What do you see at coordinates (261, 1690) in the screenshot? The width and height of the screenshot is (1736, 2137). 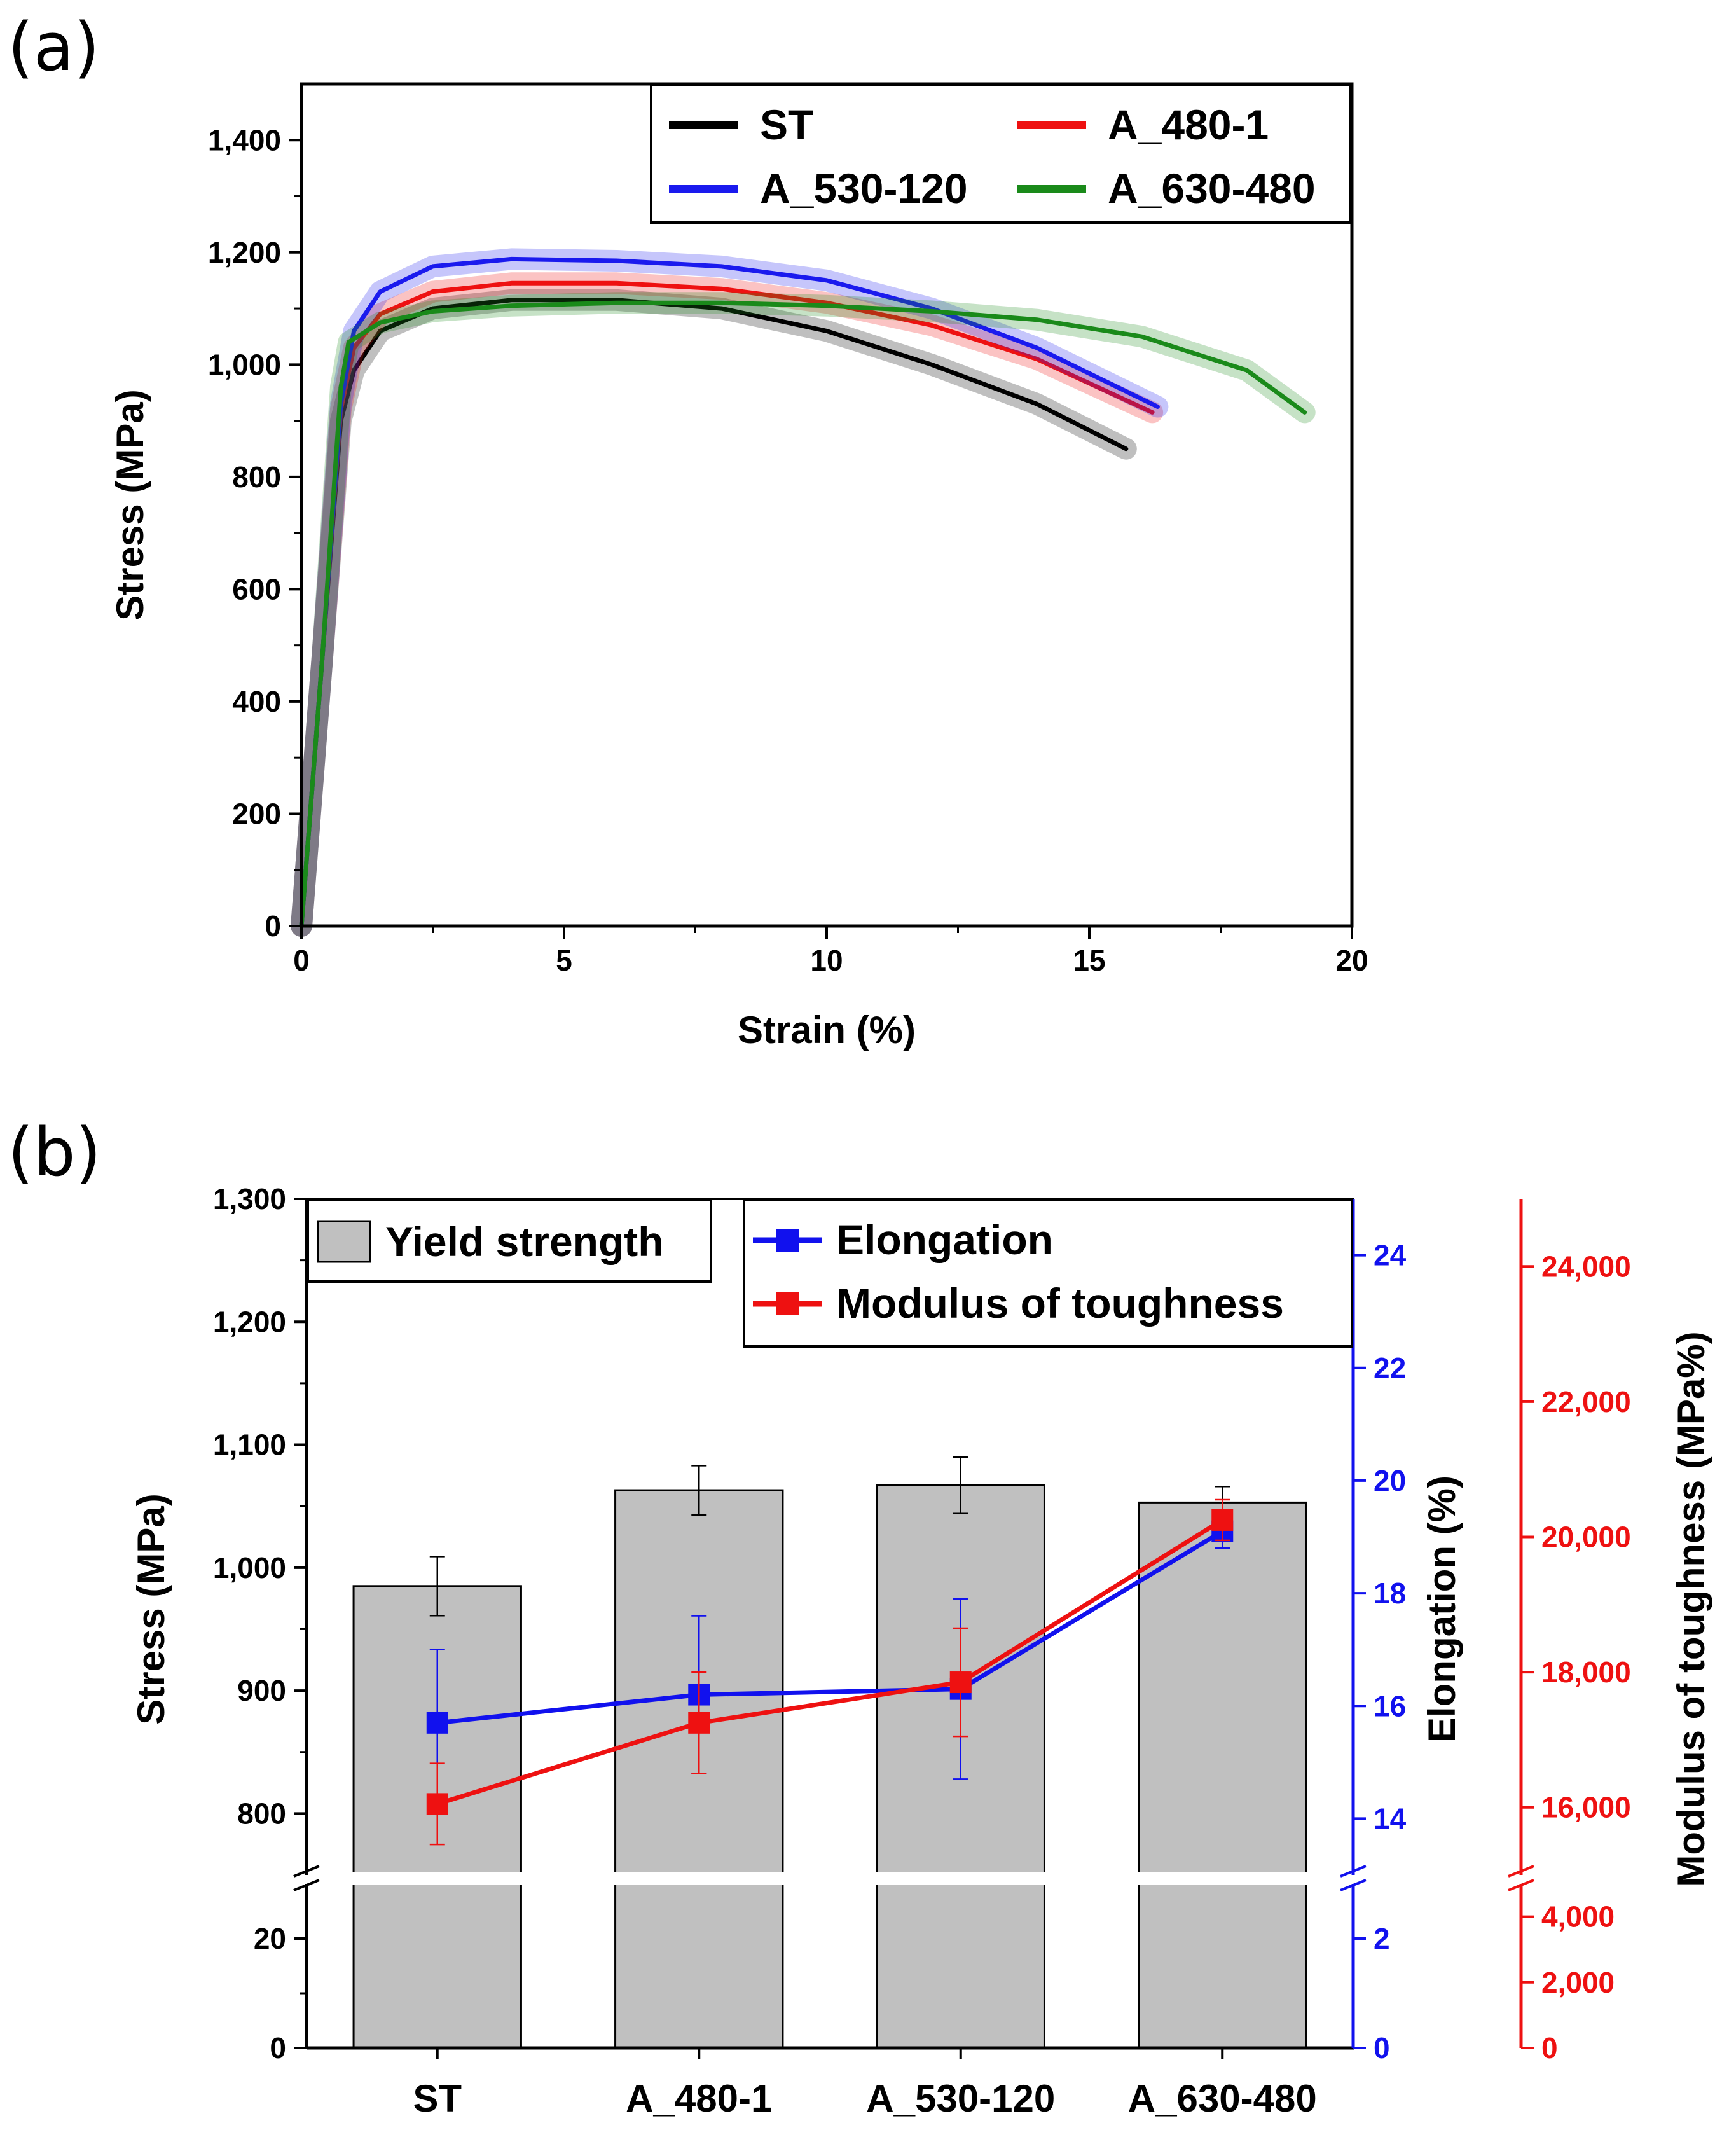 I see `y-tick-label: 900` at bounding box center [261, 1690].